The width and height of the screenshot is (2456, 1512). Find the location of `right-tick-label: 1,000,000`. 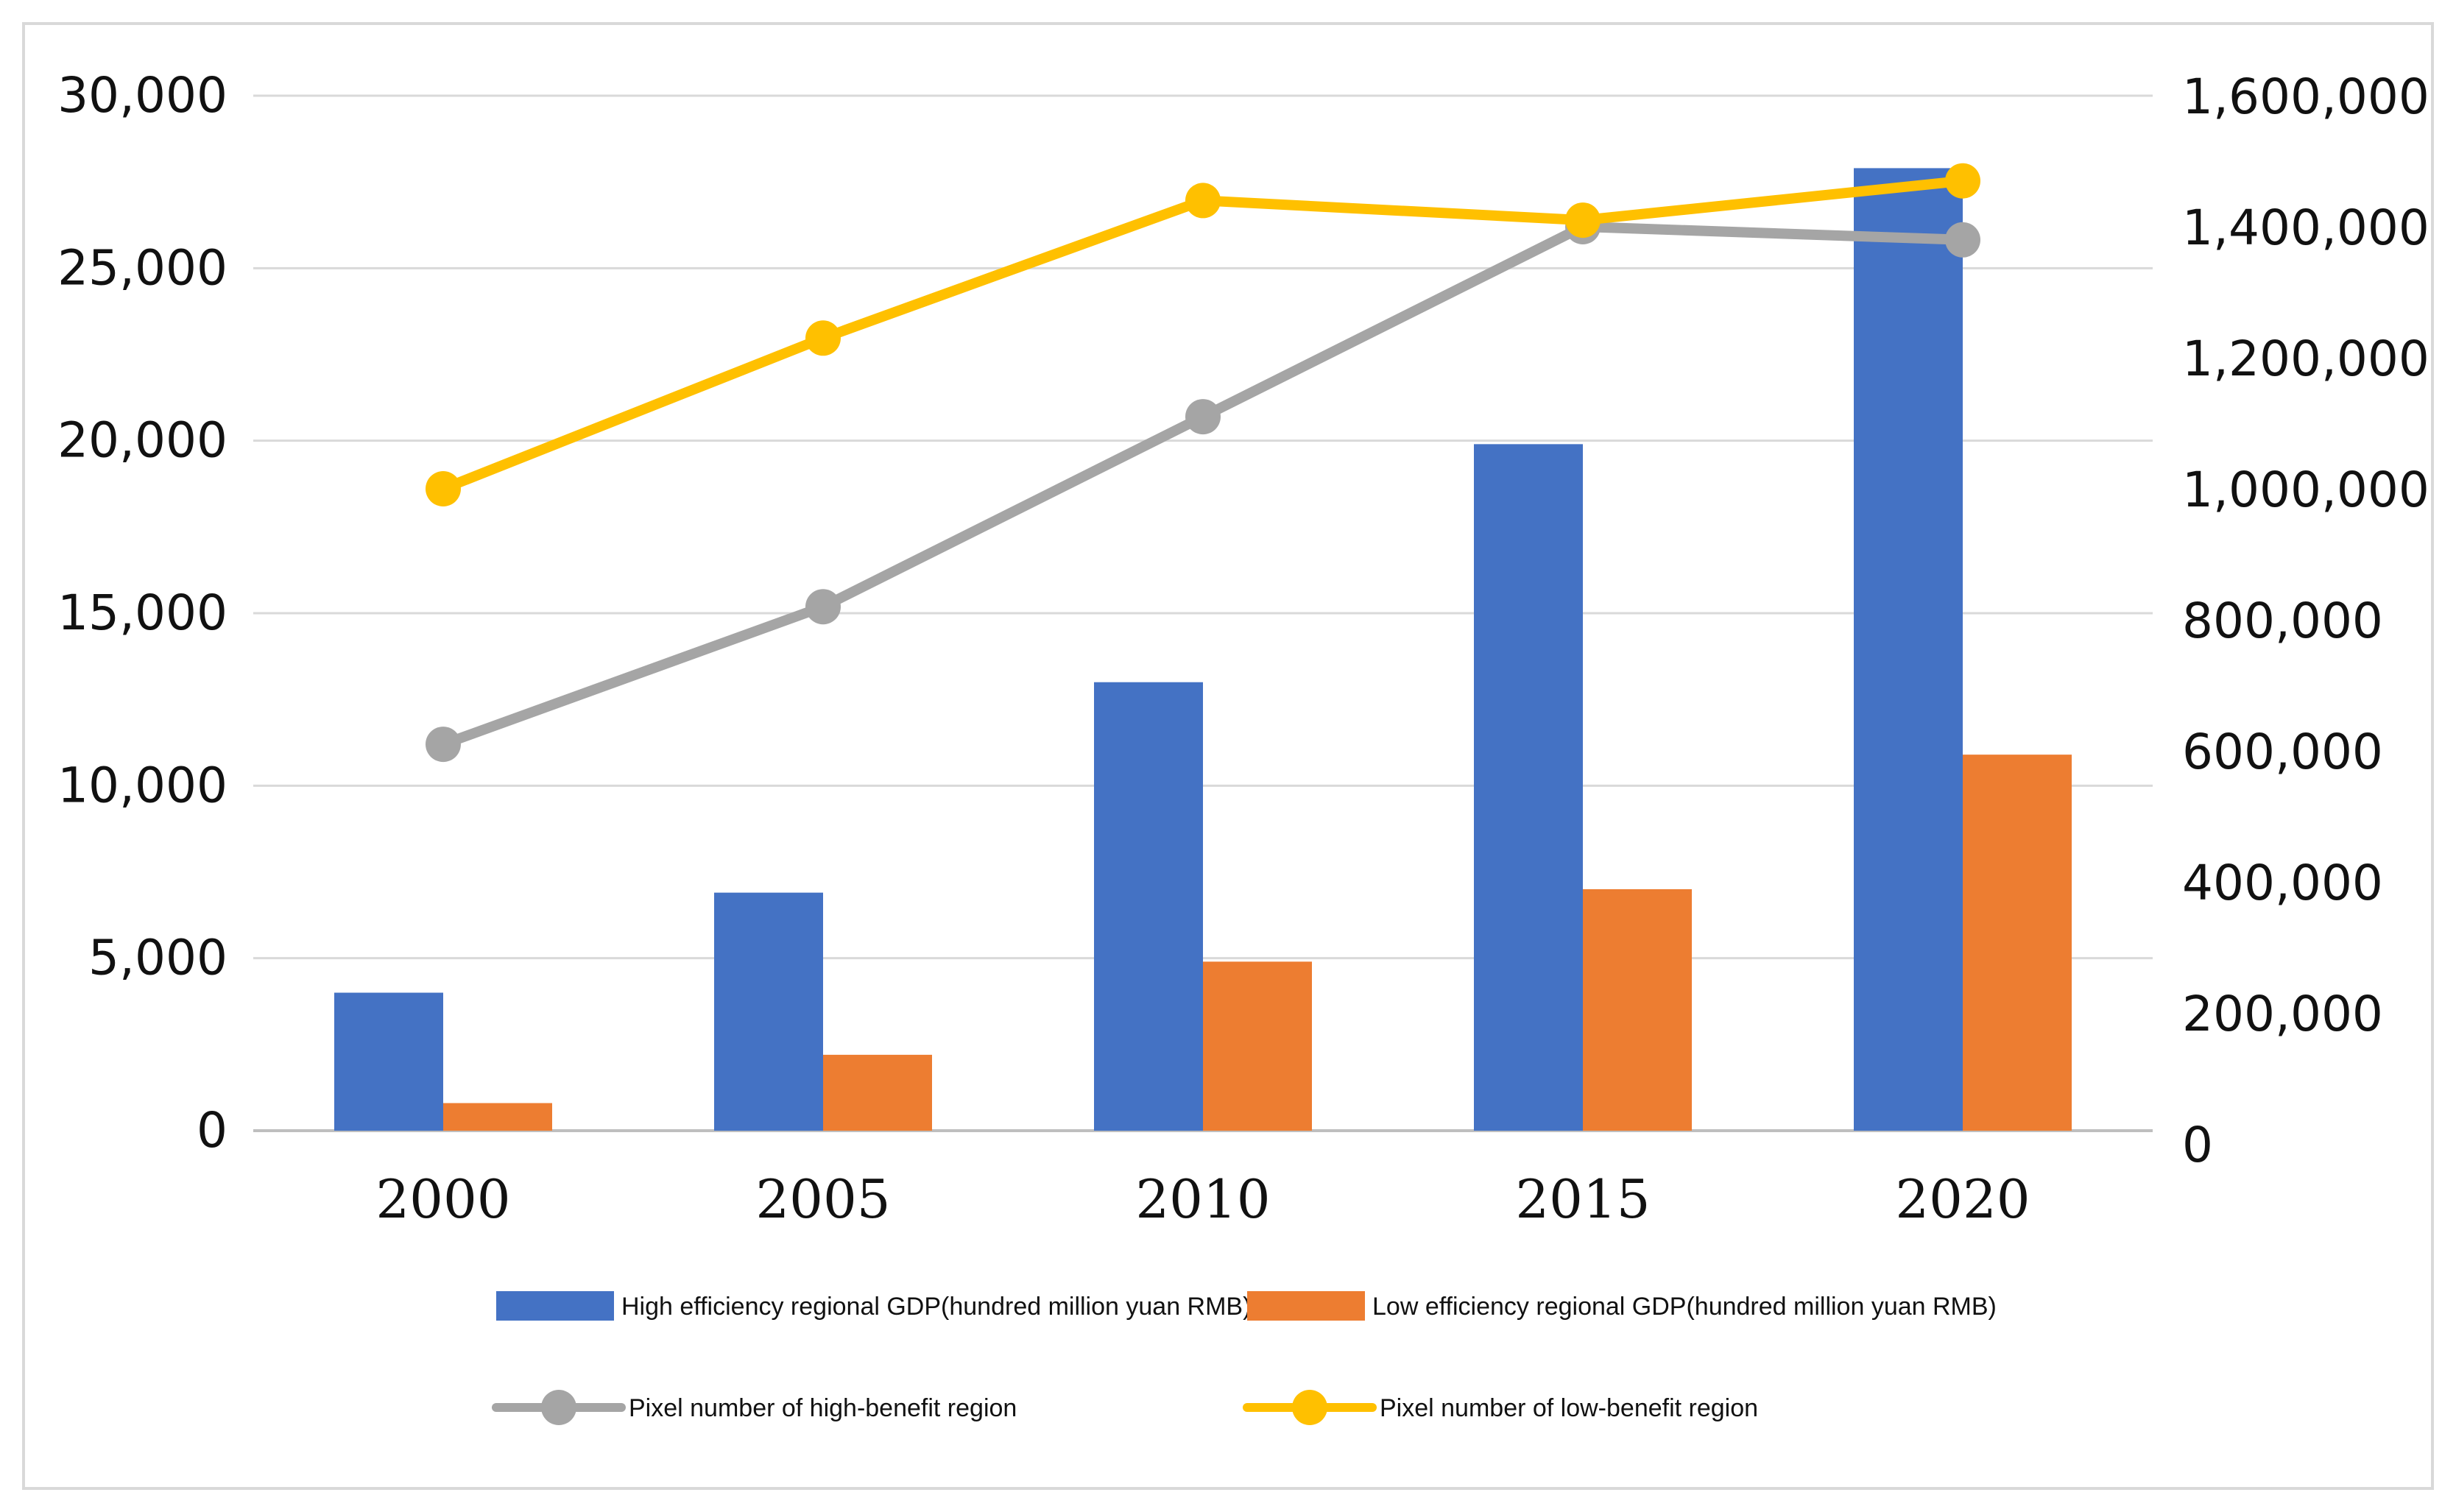

right-tick-label: 1,000,000 is located at coordinates (2305, 490).